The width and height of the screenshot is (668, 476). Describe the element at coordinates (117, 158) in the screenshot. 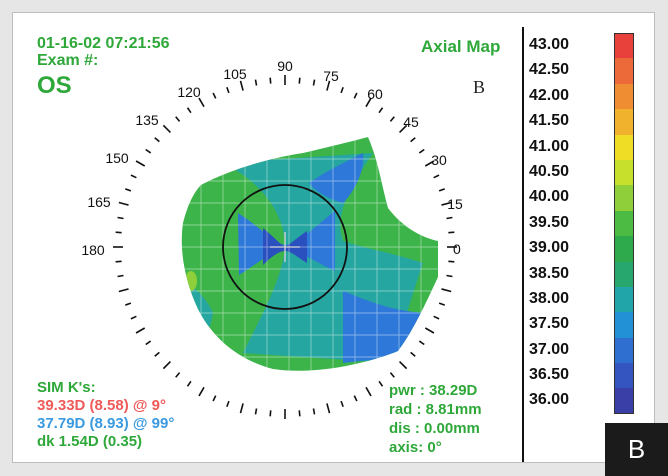

I see `angle-label-150: 150` at that location.